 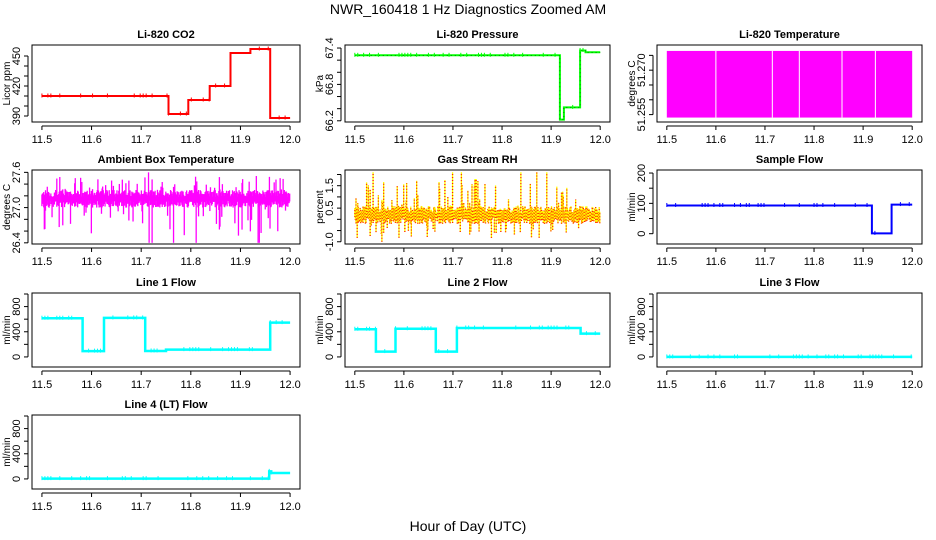 What do you see at coordinates (330, 47) in the screenshot?
I see `y-tick-label: 67.4` at bounding box center [330, 47].